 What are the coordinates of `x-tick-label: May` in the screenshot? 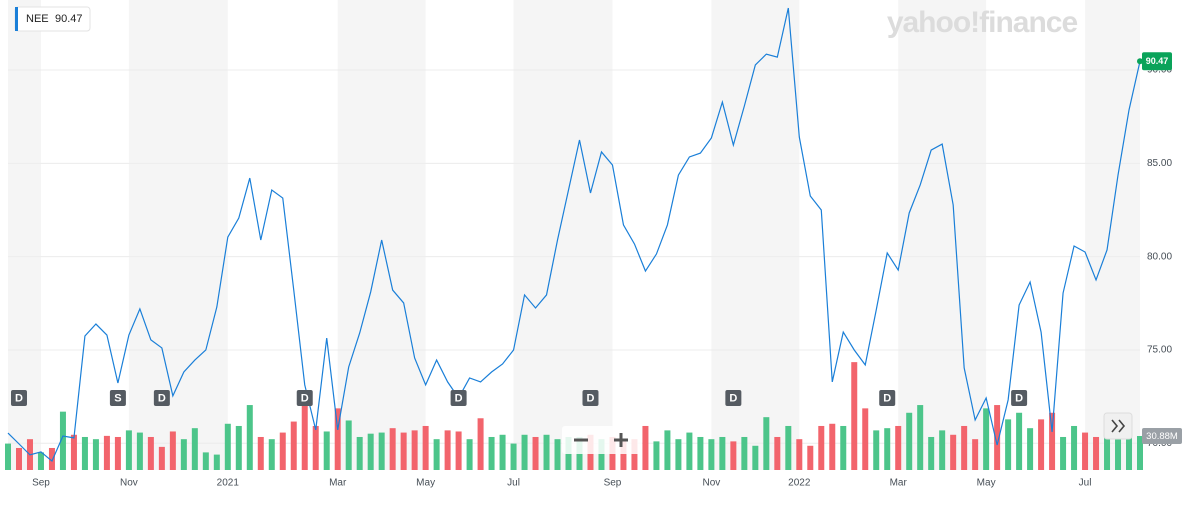 It's located at (425, 483).